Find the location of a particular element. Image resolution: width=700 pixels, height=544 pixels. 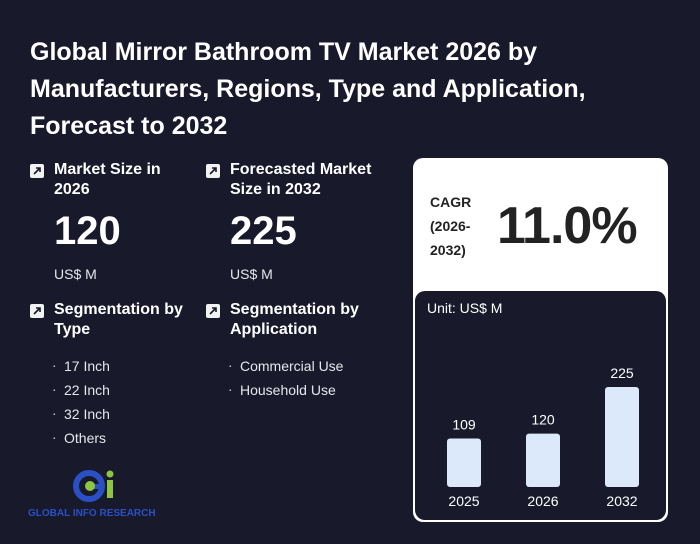

segmentation-application-label: Segmentation by Application is located at coordinates (294, 319).